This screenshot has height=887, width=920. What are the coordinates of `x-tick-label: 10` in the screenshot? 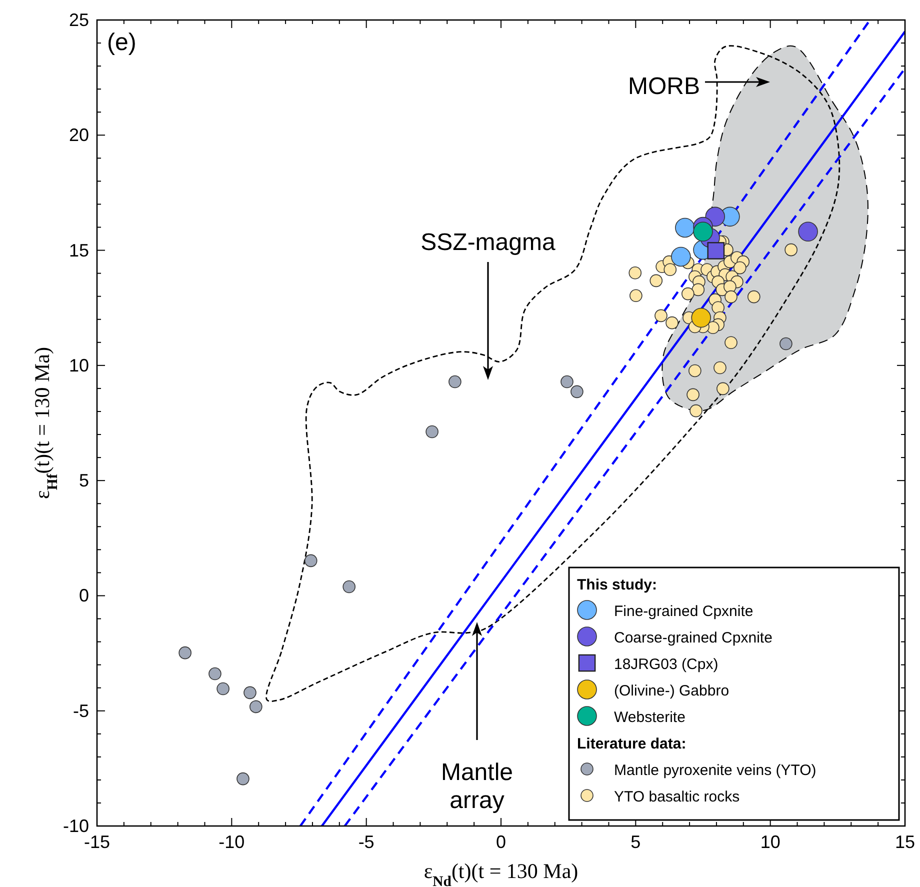 It's located at (770, 842).